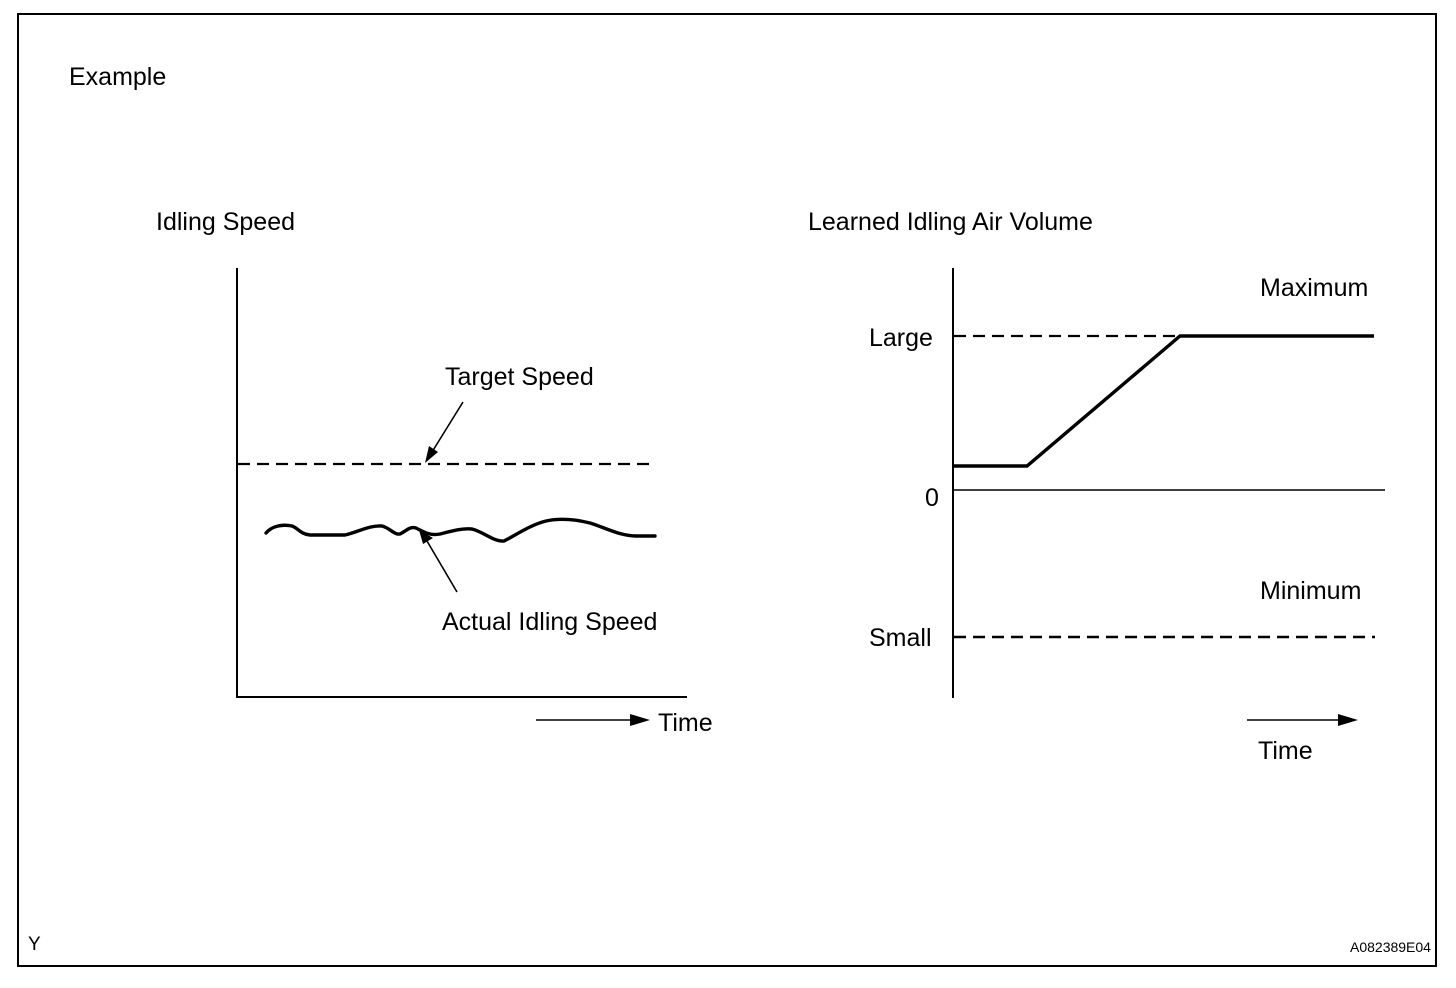 The image size is (1456, 988). Describe the element at coordinates (950, 222) in the screenshot. I see `right-chart-title: Learned Idling Air Volume` at that location.